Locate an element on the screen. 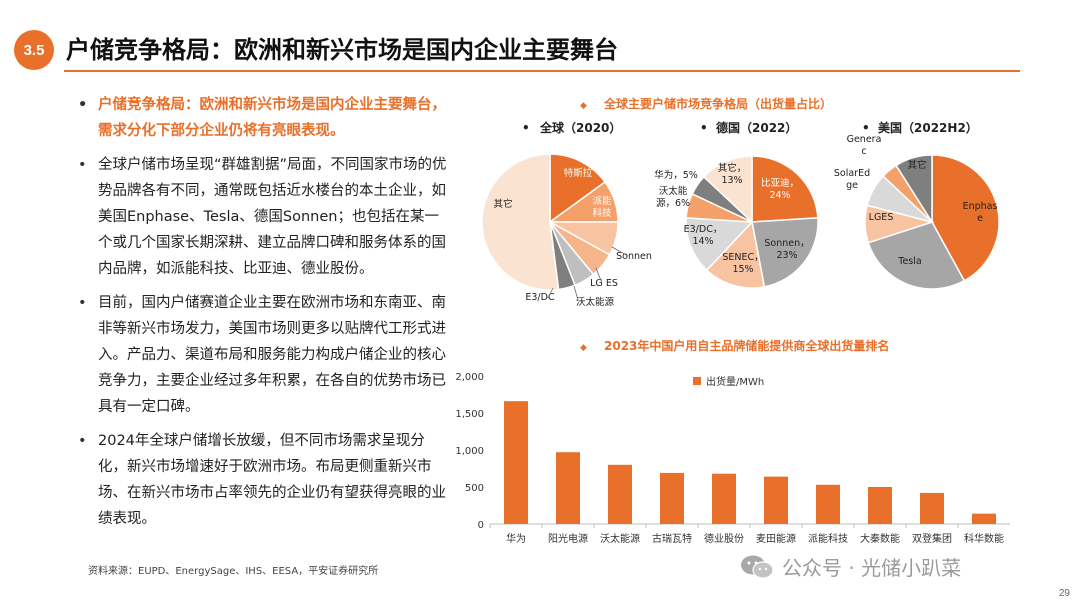  pie-label-senec-15: SENEC， 15% is located at coordinates (742, 263).